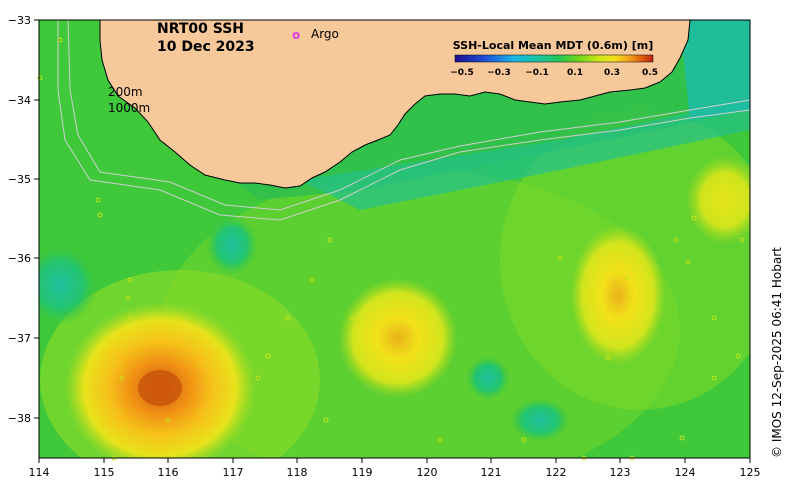 The height and width of the screenshot is (492, 791). What do you see at coordinates (36, 219) in the screenshot?
I see `y-axis` at bounding box center [36, 219].